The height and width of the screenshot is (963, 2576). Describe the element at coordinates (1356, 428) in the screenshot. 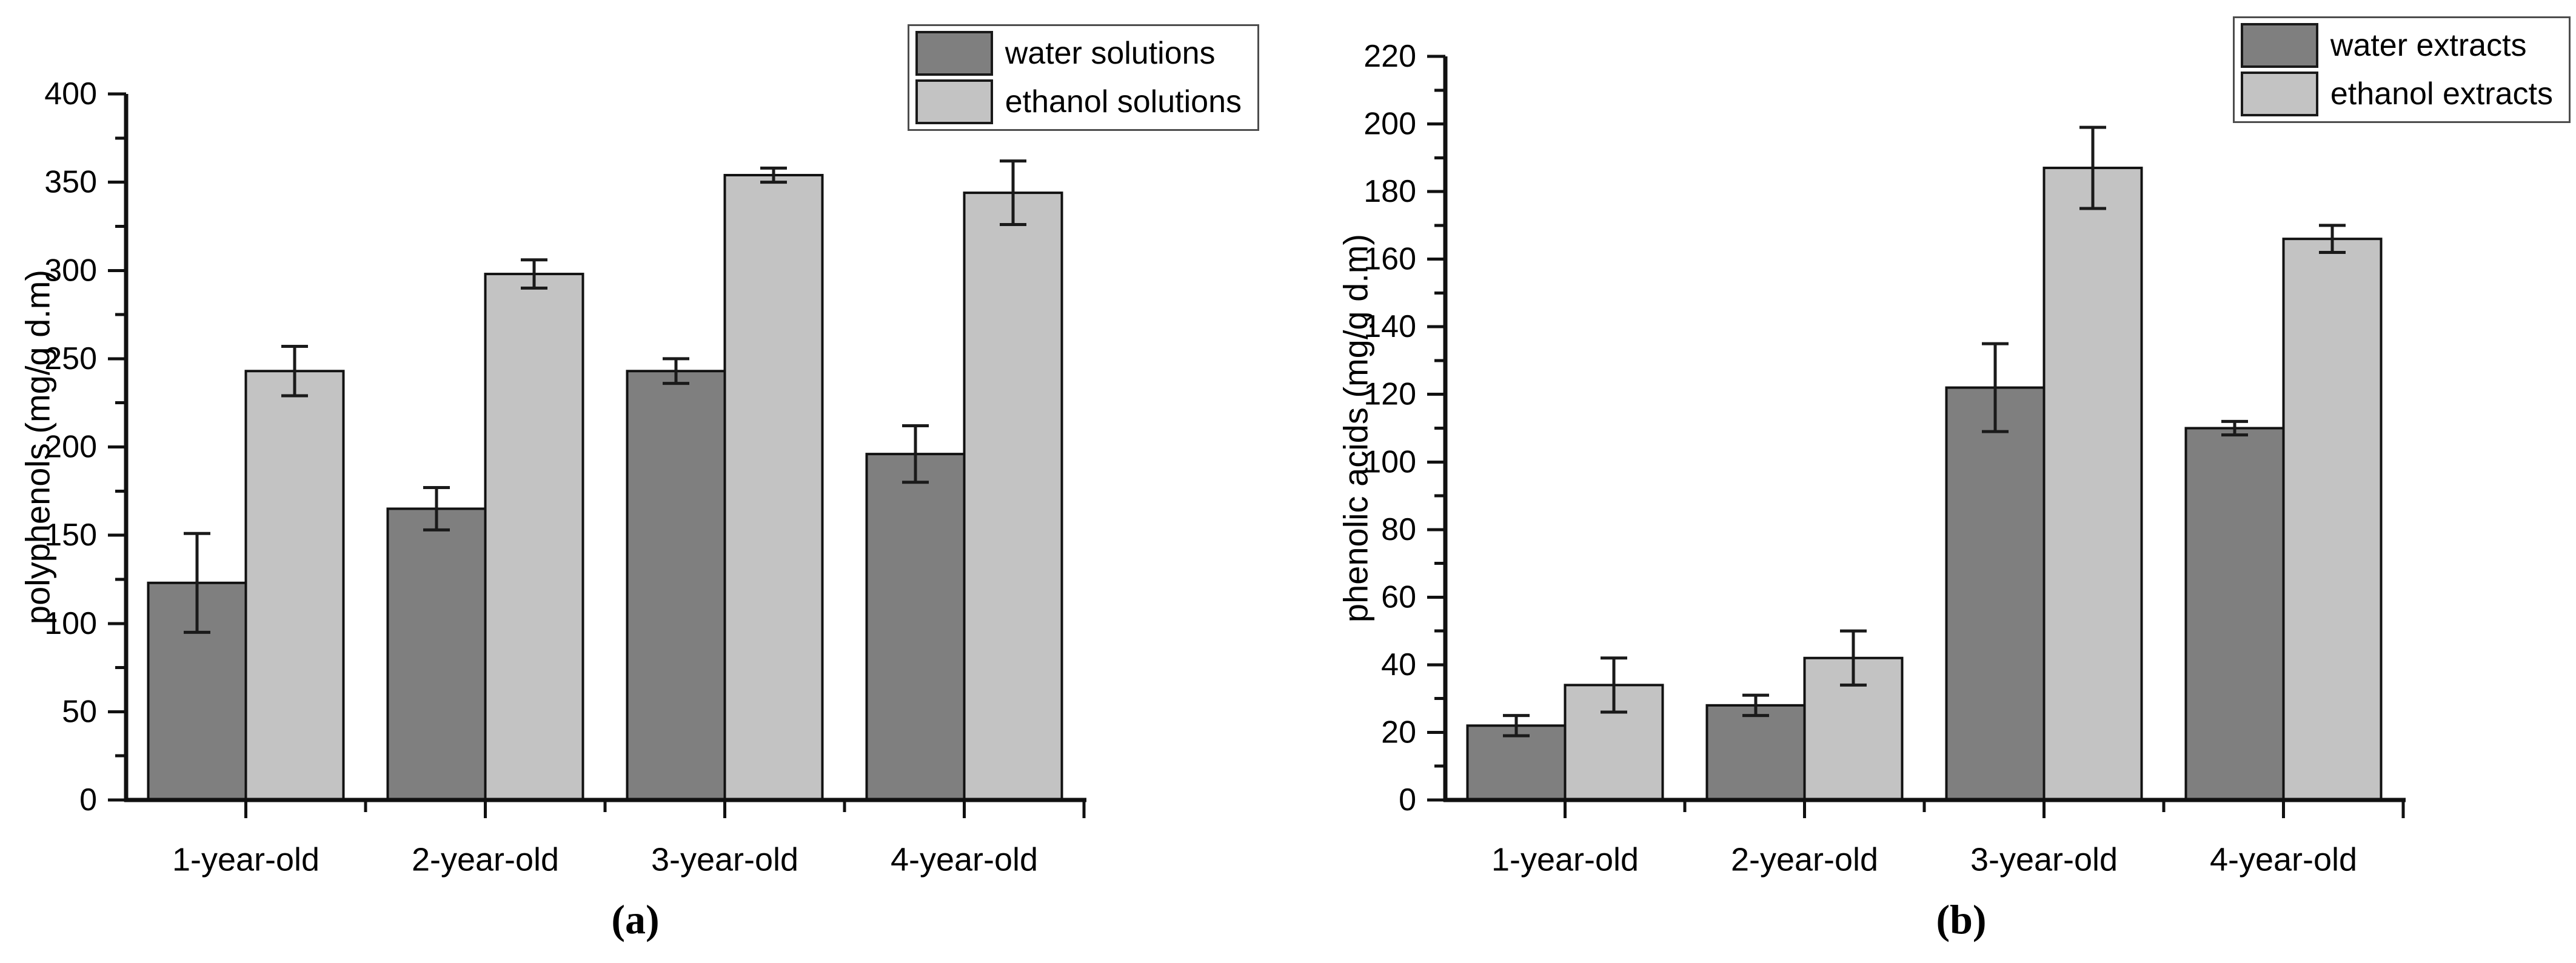

I see `y-axis-label: phenolic acids (mg/g d.m)` at that location.